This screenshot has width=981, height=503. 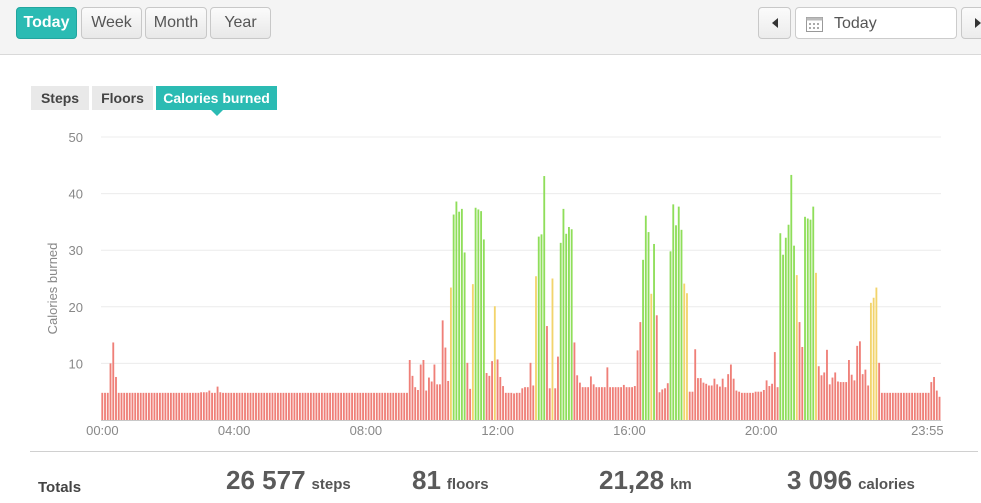 What do you see at coordinates (426, 480) in the screenshot?
I see `total-floors-value: 81` at bounding box center [426, 480].